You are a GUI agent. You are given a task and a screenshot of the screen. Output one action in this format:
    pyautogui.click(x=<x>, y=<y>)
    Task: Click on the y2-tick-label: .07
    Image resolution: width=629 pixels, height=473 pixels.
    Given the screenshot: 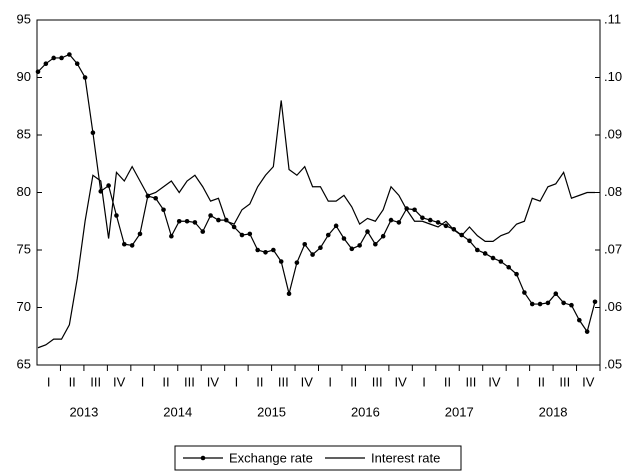 What is the action you would take?
    pyautogui.click(x=613, y=248)
    